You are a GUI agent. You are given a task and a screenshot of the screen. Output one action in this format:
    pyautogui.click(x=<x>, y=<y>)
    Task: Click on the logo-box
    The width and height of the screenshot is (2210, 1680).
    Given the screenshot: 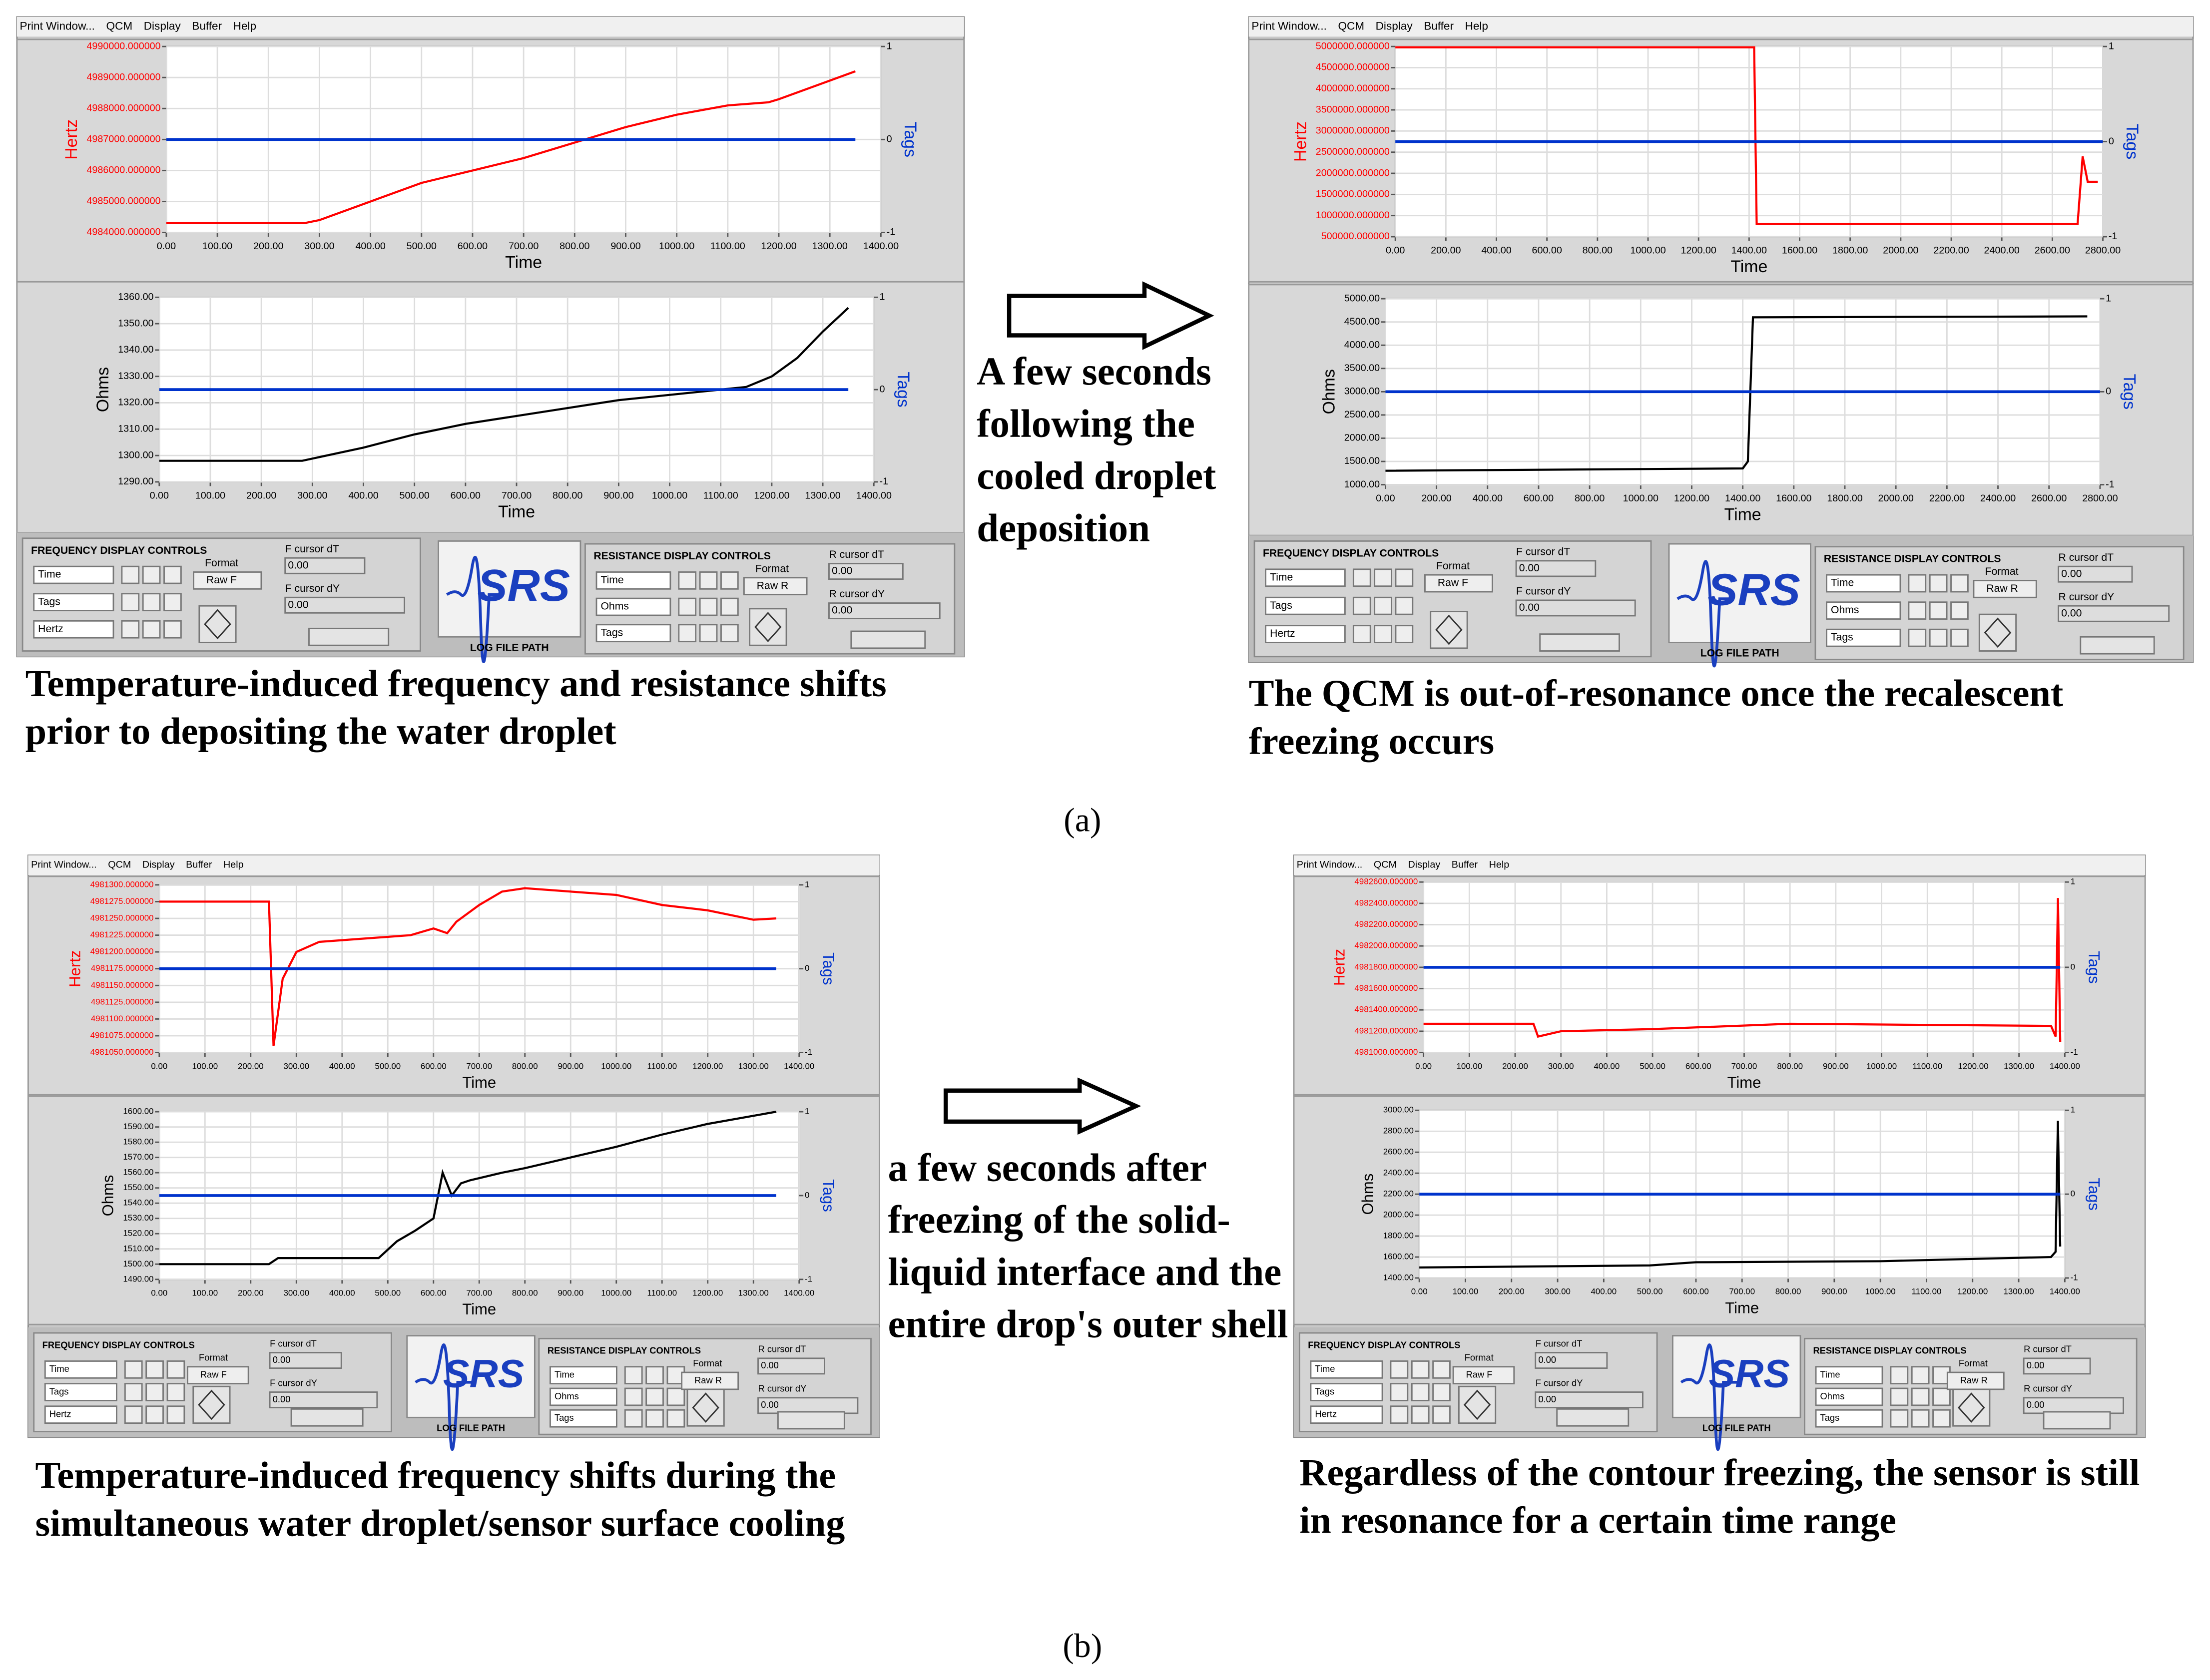 What is the action you would take?
    pyautogui.click(x=509, y=589)
    